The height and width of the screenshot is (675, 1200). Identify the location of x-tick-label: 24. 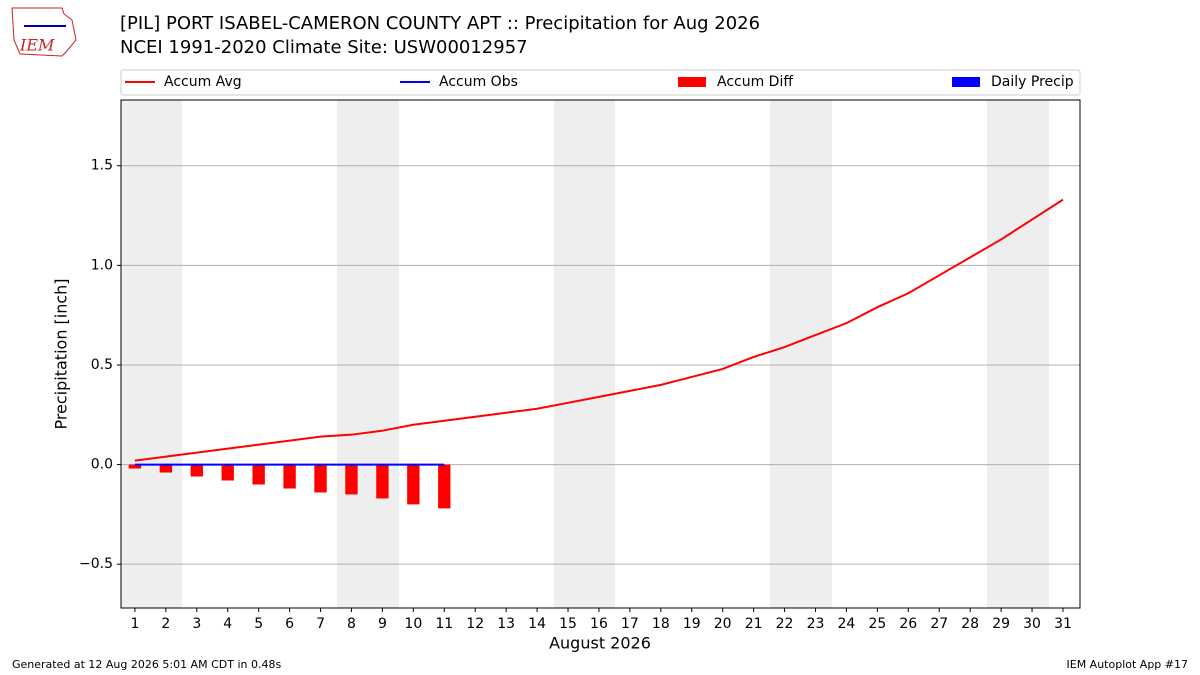
(847, 624).